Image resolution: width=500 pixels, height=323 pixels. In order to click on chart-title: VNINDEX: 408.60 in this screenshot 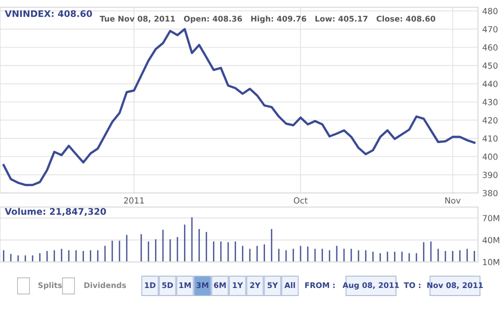, I will do `click(48, 14)`.